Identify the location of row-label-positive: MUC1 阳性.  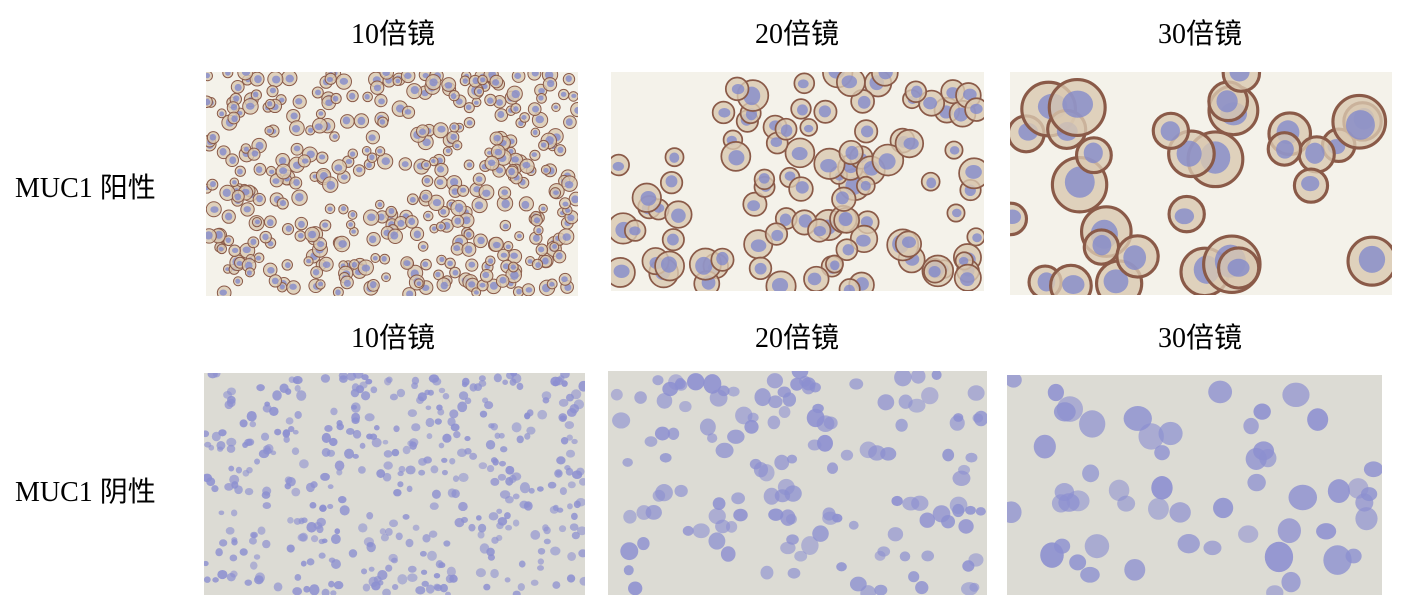
(85, 188).